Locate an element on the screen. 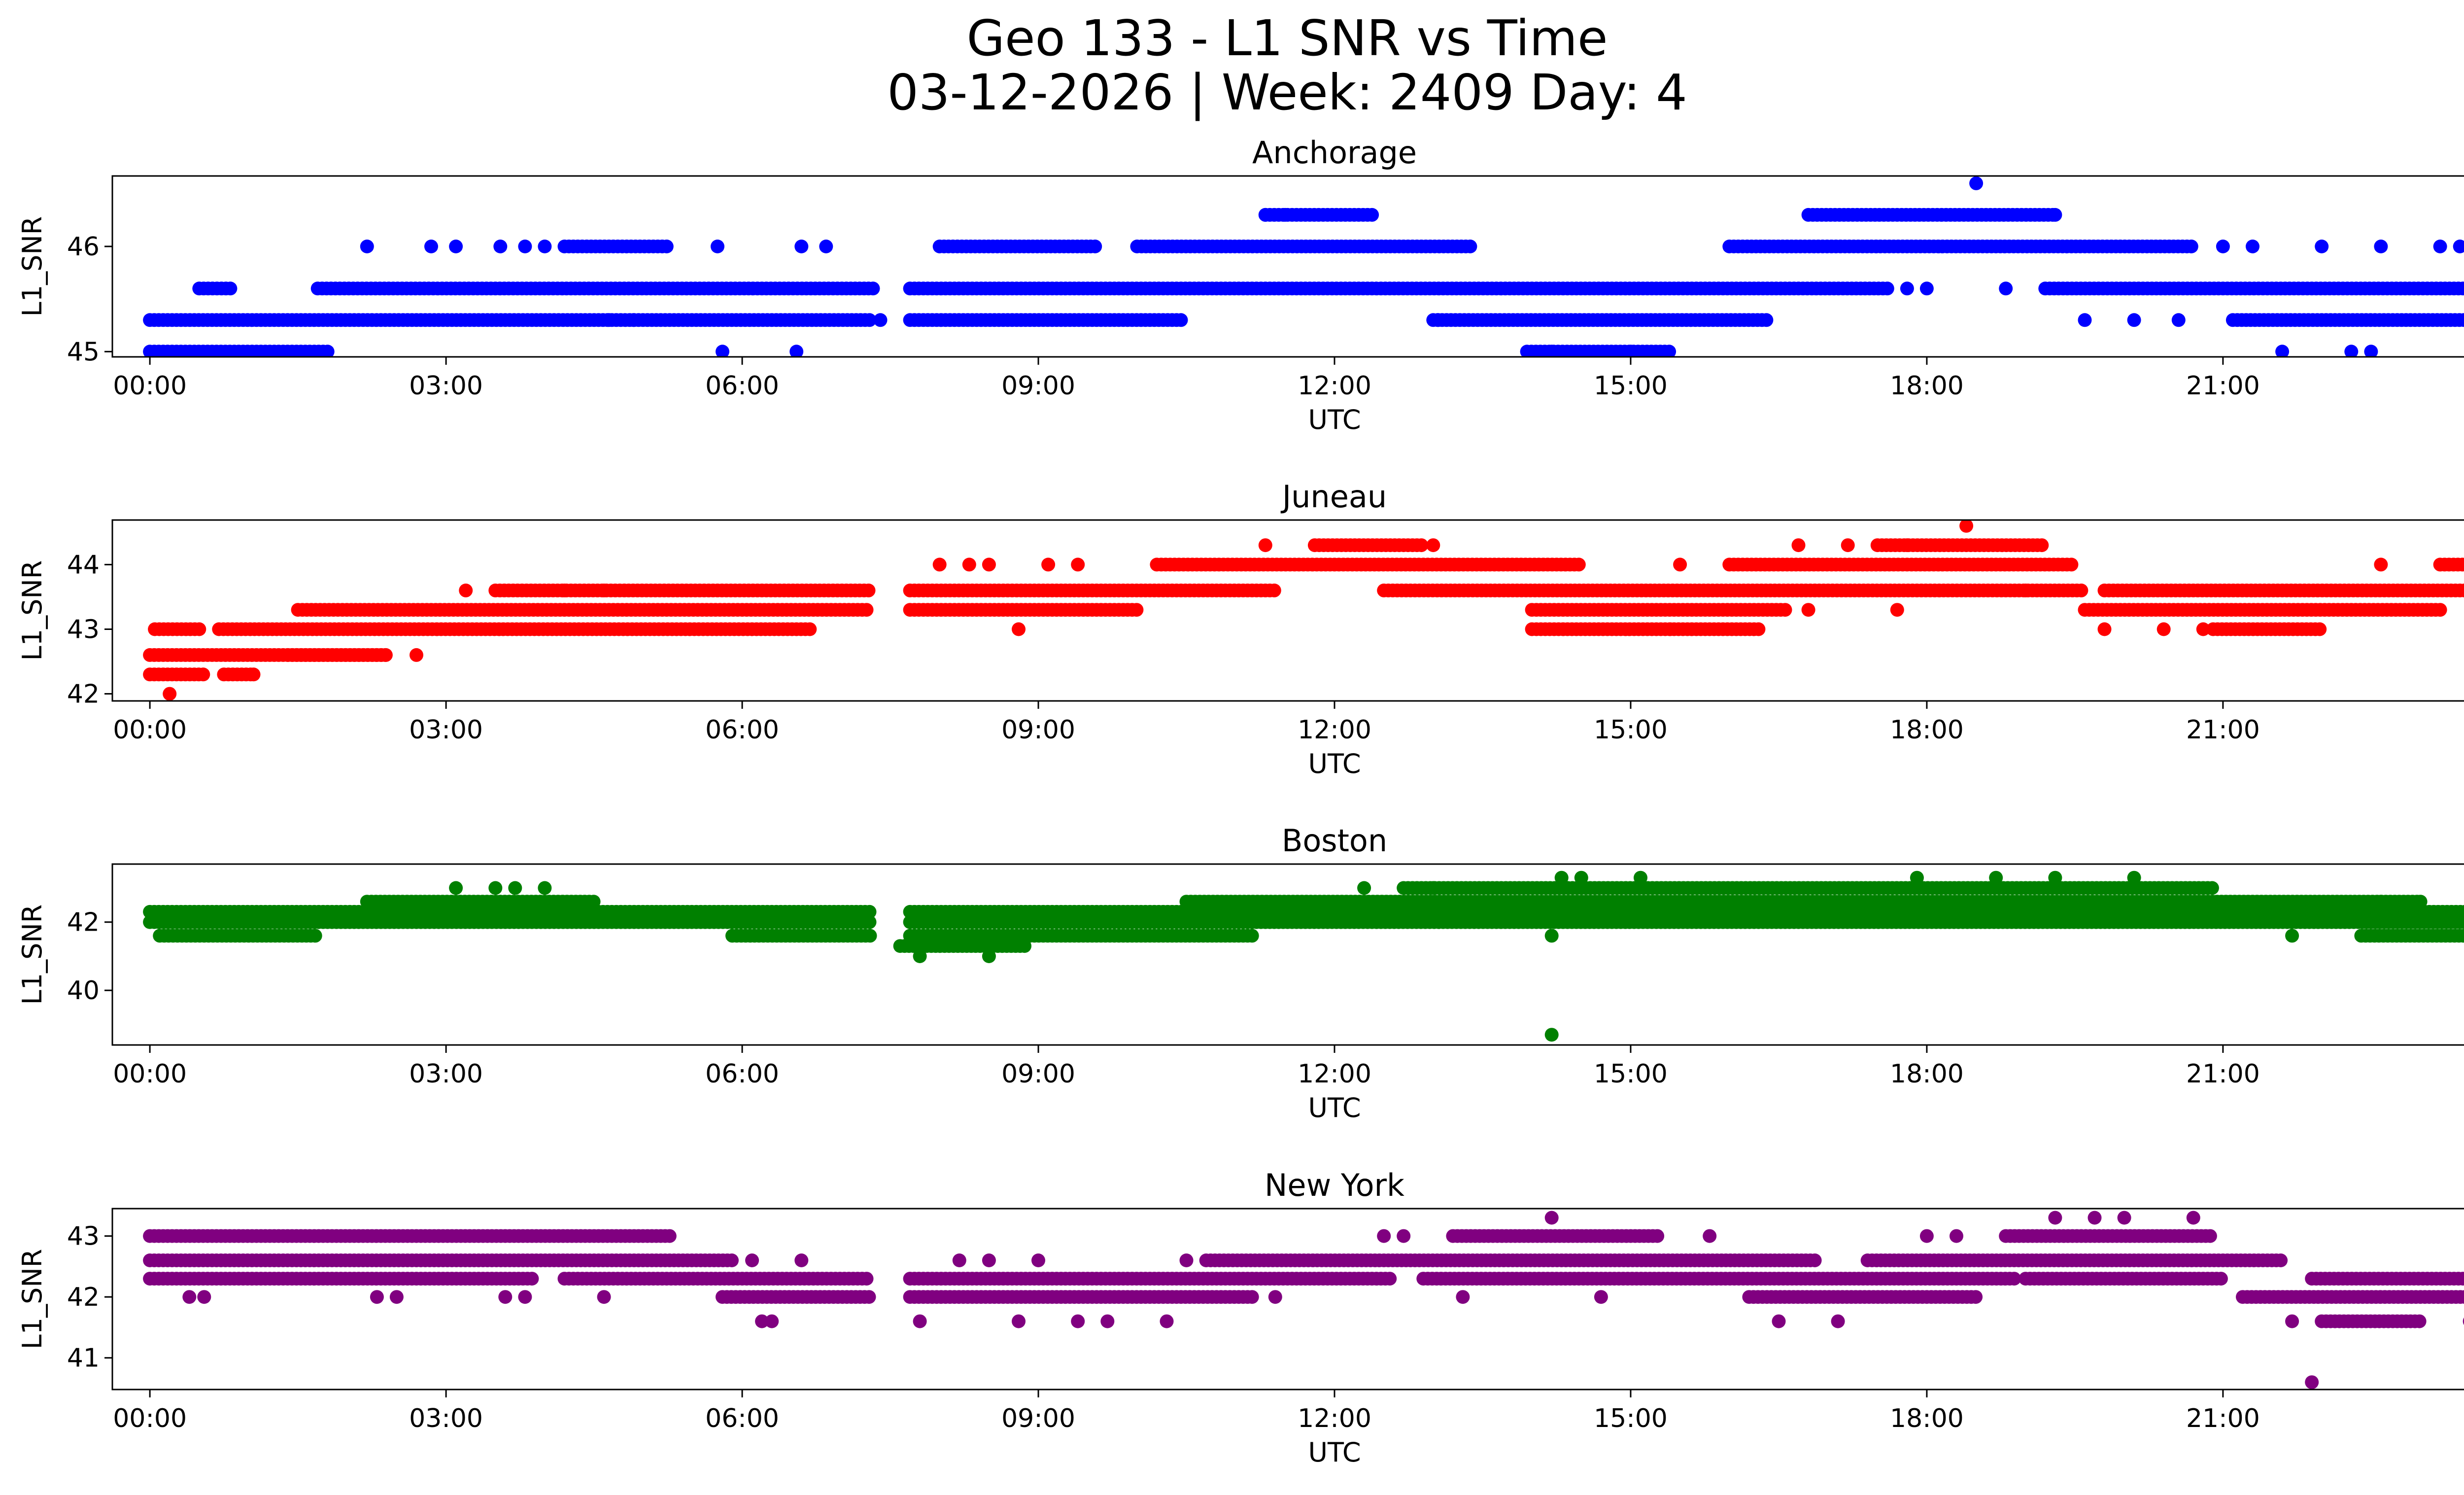  figure-title-line1: Geo 133 - L1 SNR vs Time is located at coordinates (1287, 38).